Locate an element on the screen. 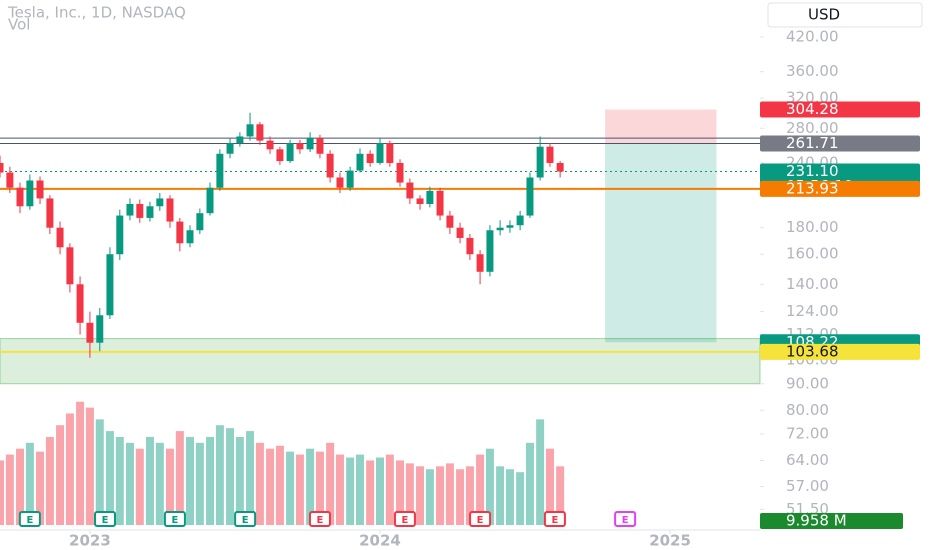  y-tick-label: 180.00 is located at coordinates (812, 227).